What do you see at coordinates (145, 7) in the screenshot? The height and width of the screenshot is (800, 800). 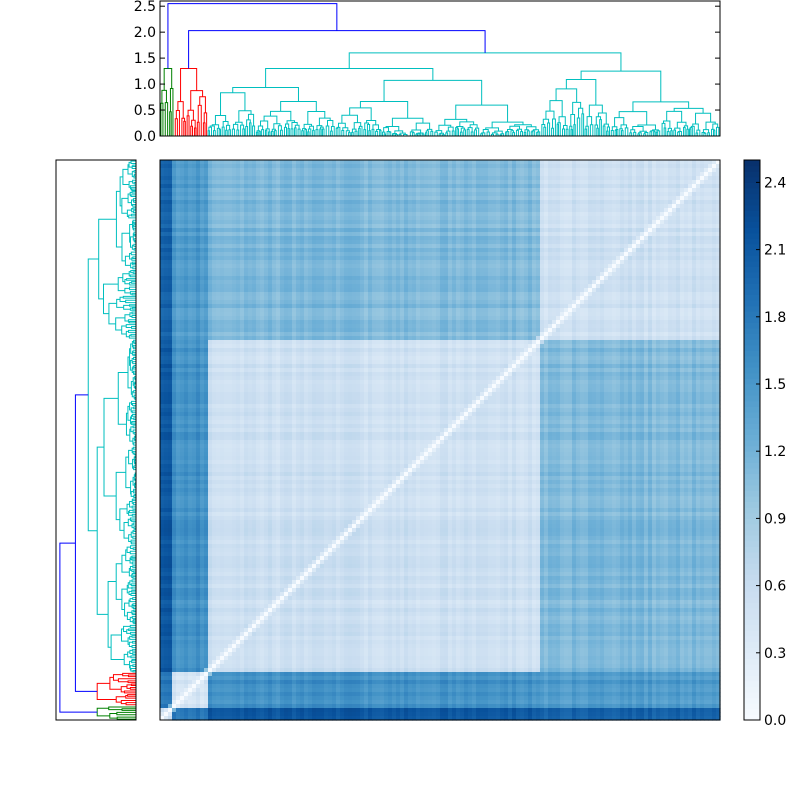 I see `top-ytick-label: 2.5` at bounding box center [145, 7].